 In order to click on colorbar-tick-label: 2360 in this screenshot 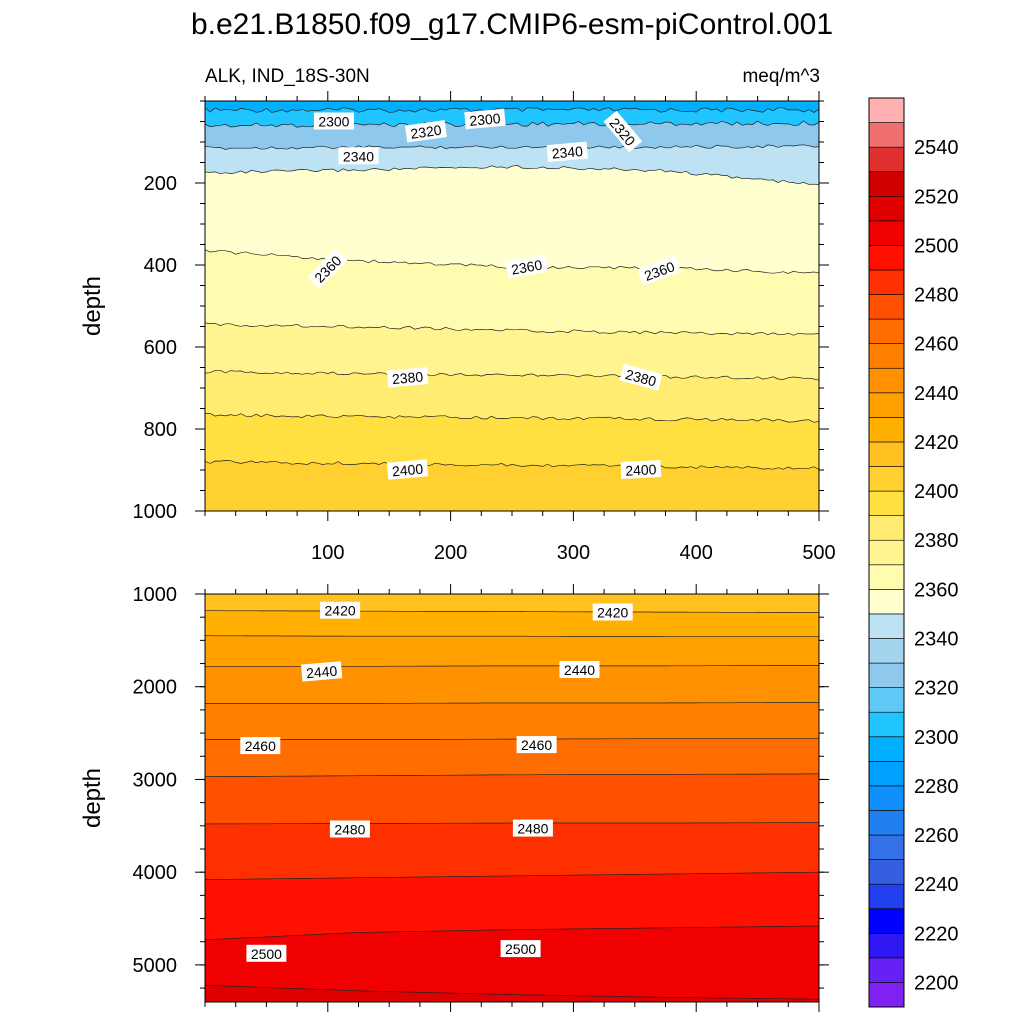, I will do `click(936, 590)`.